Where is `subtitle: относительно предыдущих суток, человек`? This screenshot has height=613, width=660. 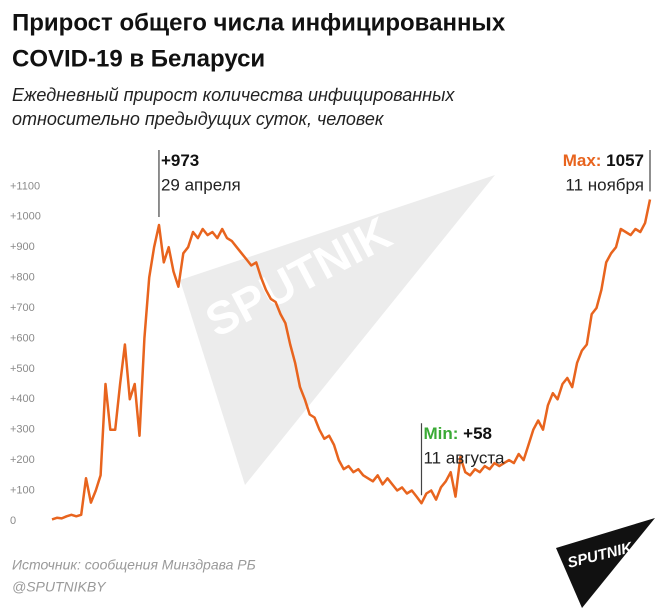 subtitle: относительно предыдущих суток, человек is located at coordinates (198, 119).